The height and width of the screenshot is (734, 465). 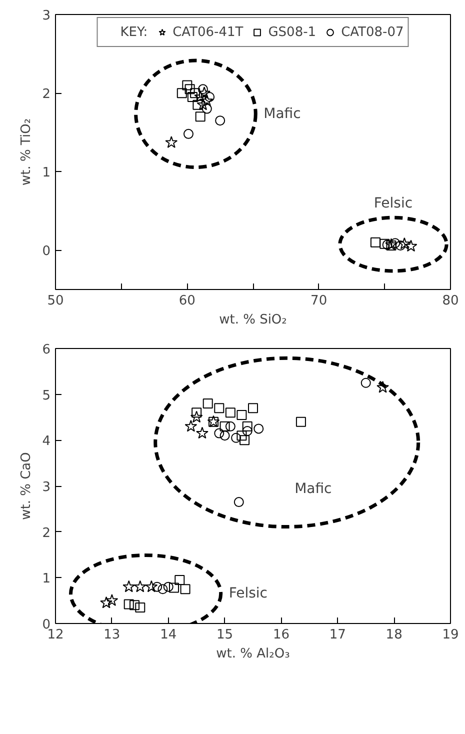 I want to click on y-tick-label: 6, so click(x=46, y=350).